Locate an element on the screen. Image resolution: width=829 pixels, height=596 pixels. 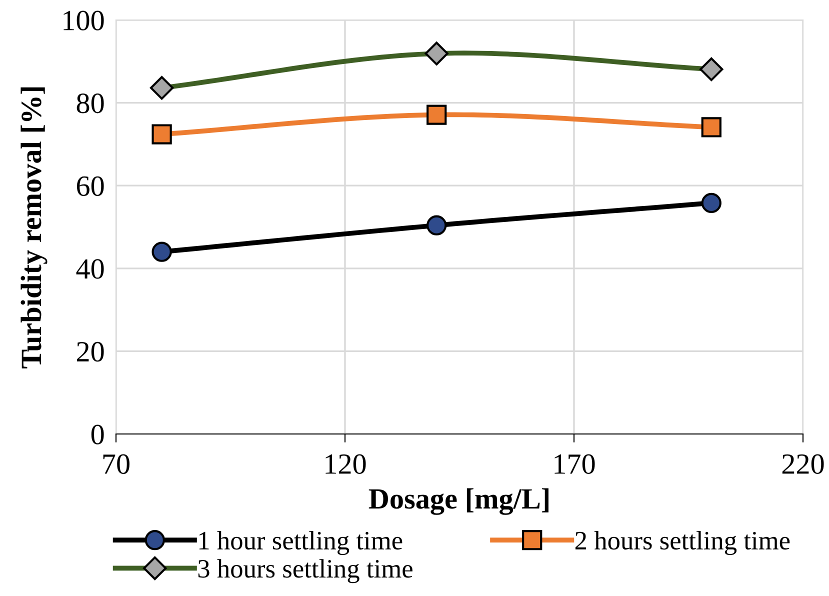
x-tick-label: 170 is located at coordinates (574, 464).